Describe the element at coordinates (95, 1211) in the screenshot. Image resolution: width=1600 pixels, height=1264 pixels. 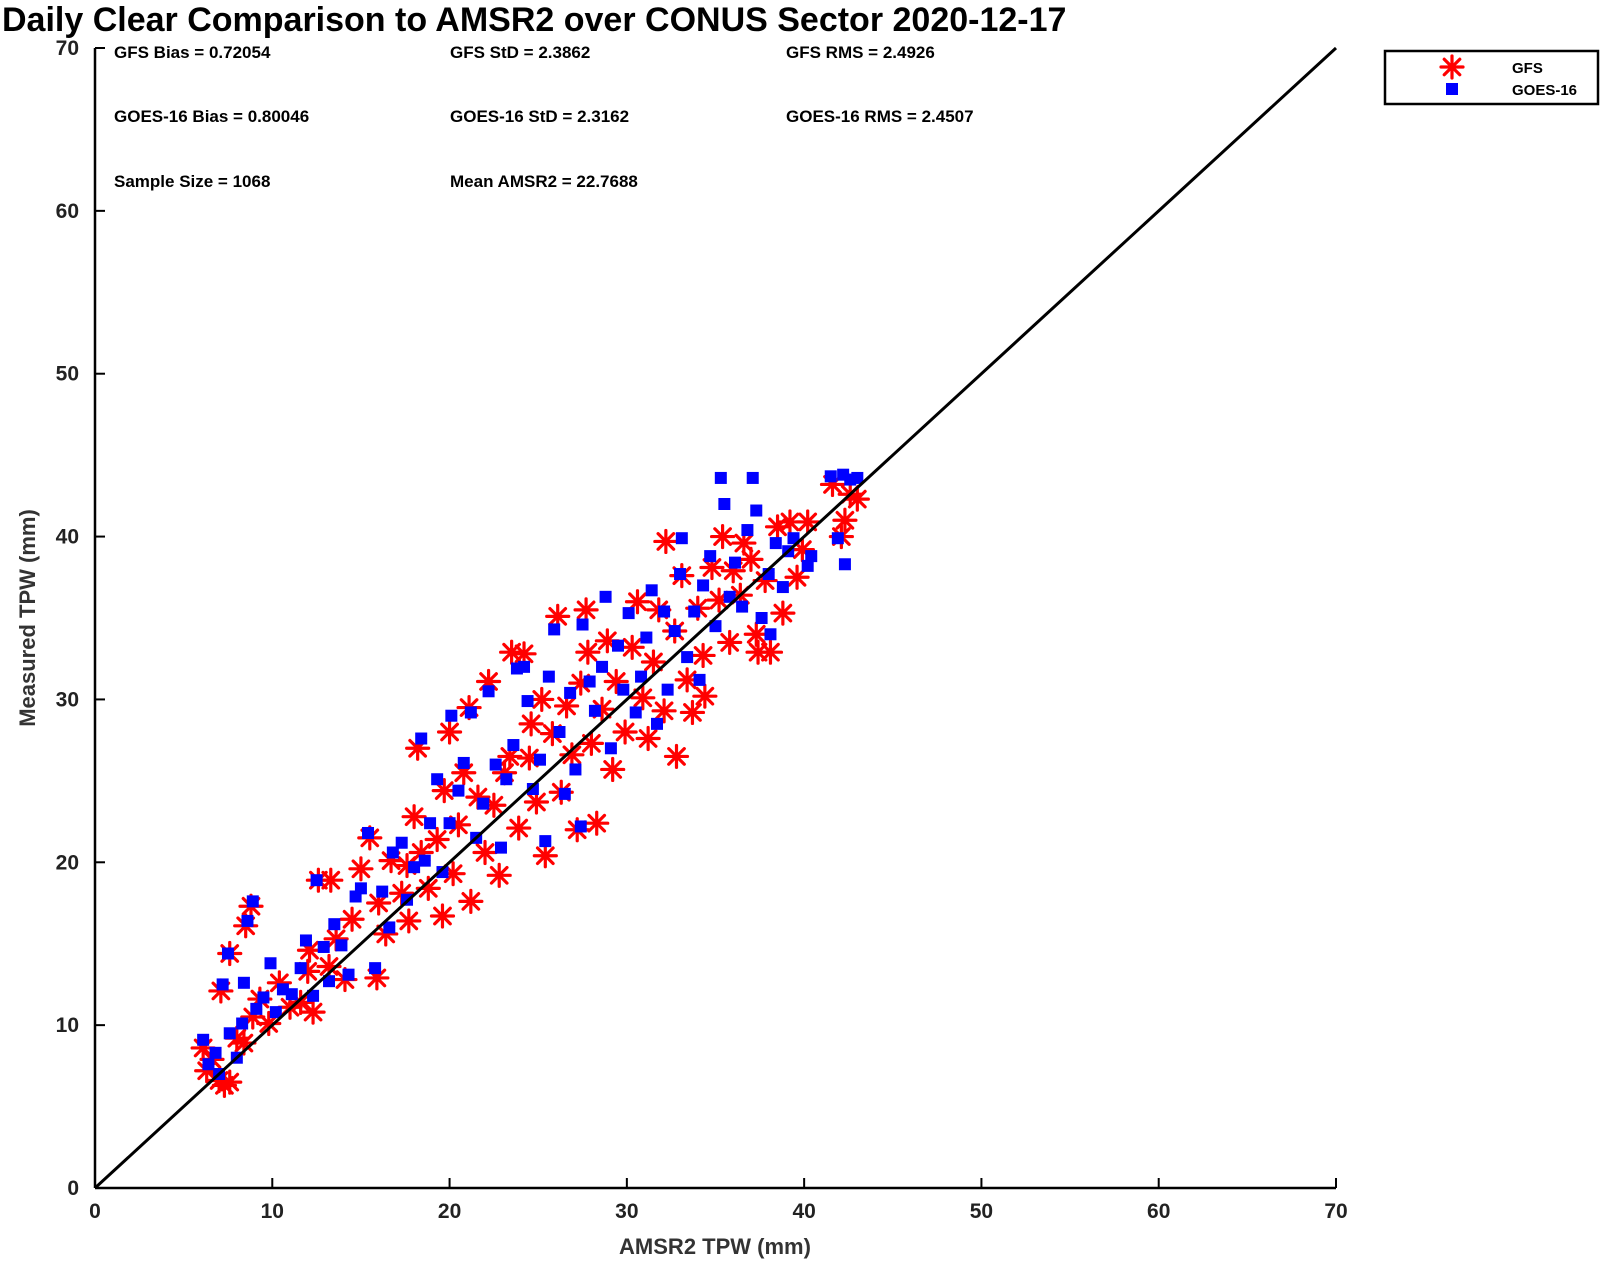
I see `x-tick-label: 0` at that location.